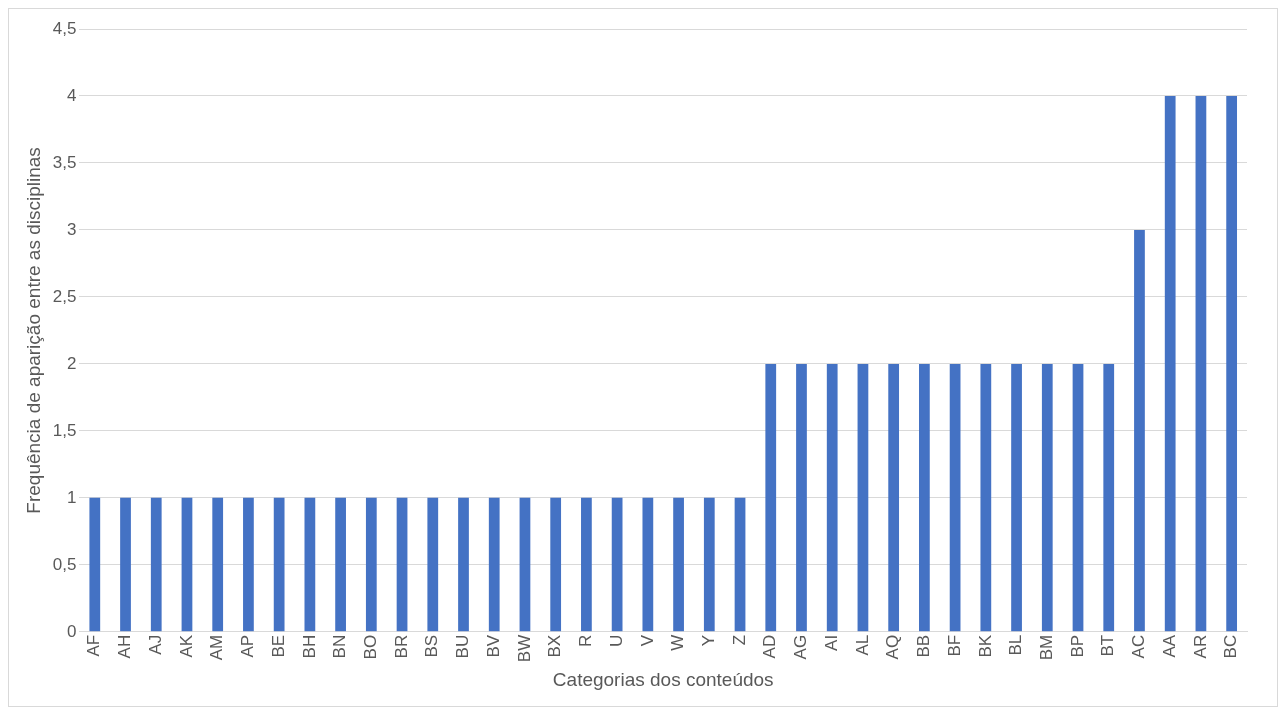 This screenshot has width=1288, height=717. I want to click on x-tick-label: AC, so click(1139, 646).